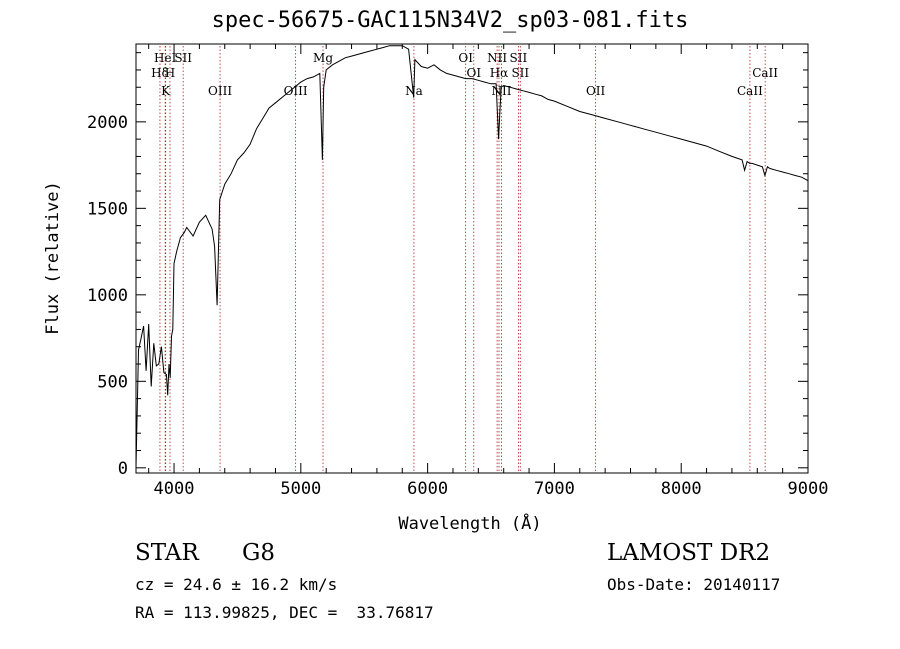  What do you see at coordinates (427, 489) in the screenshot?
I see `x-tick-label: 6000` at bounding box center [427, 489].